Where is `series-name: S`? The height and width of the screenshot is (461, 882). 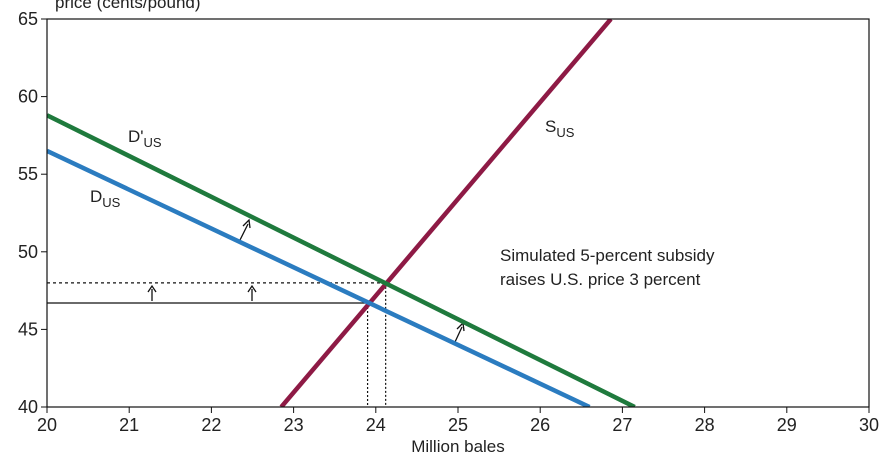
series-name: S is located at coordinates (550, 126).